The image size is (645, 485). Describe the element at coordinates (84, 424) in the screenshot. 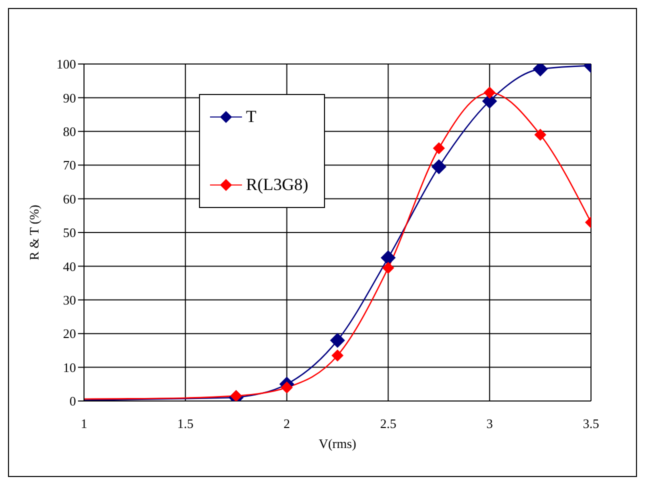

I see `x-tick-label: 1` at that location.